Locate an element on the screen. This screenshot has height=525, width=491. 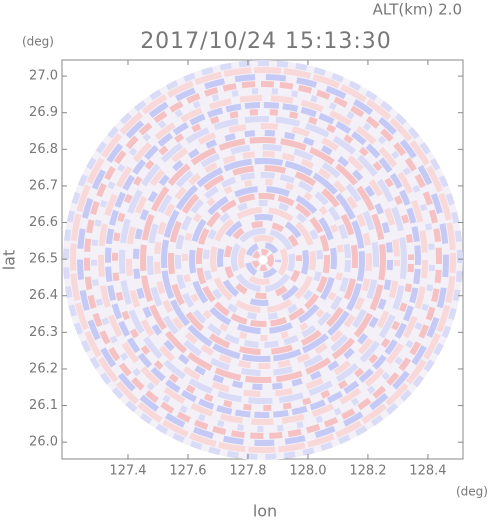
radar-center is located at coordinates (263, 260).